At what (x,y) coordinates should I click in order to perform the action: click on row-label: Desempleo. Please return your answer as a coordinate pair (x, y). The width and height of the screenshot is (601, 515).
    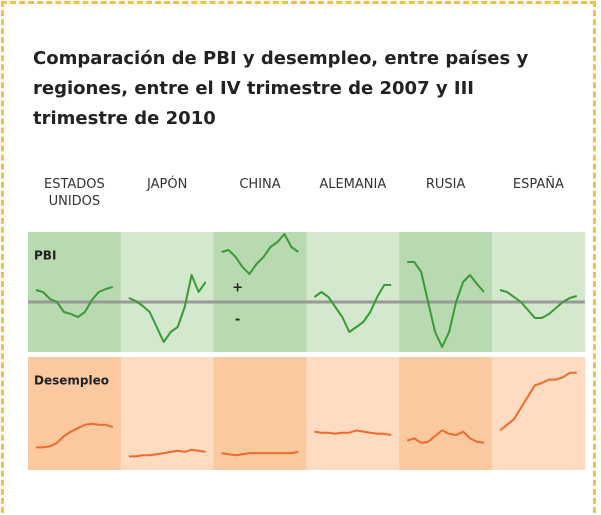
    Looking at the image, I should click on (71, 381).